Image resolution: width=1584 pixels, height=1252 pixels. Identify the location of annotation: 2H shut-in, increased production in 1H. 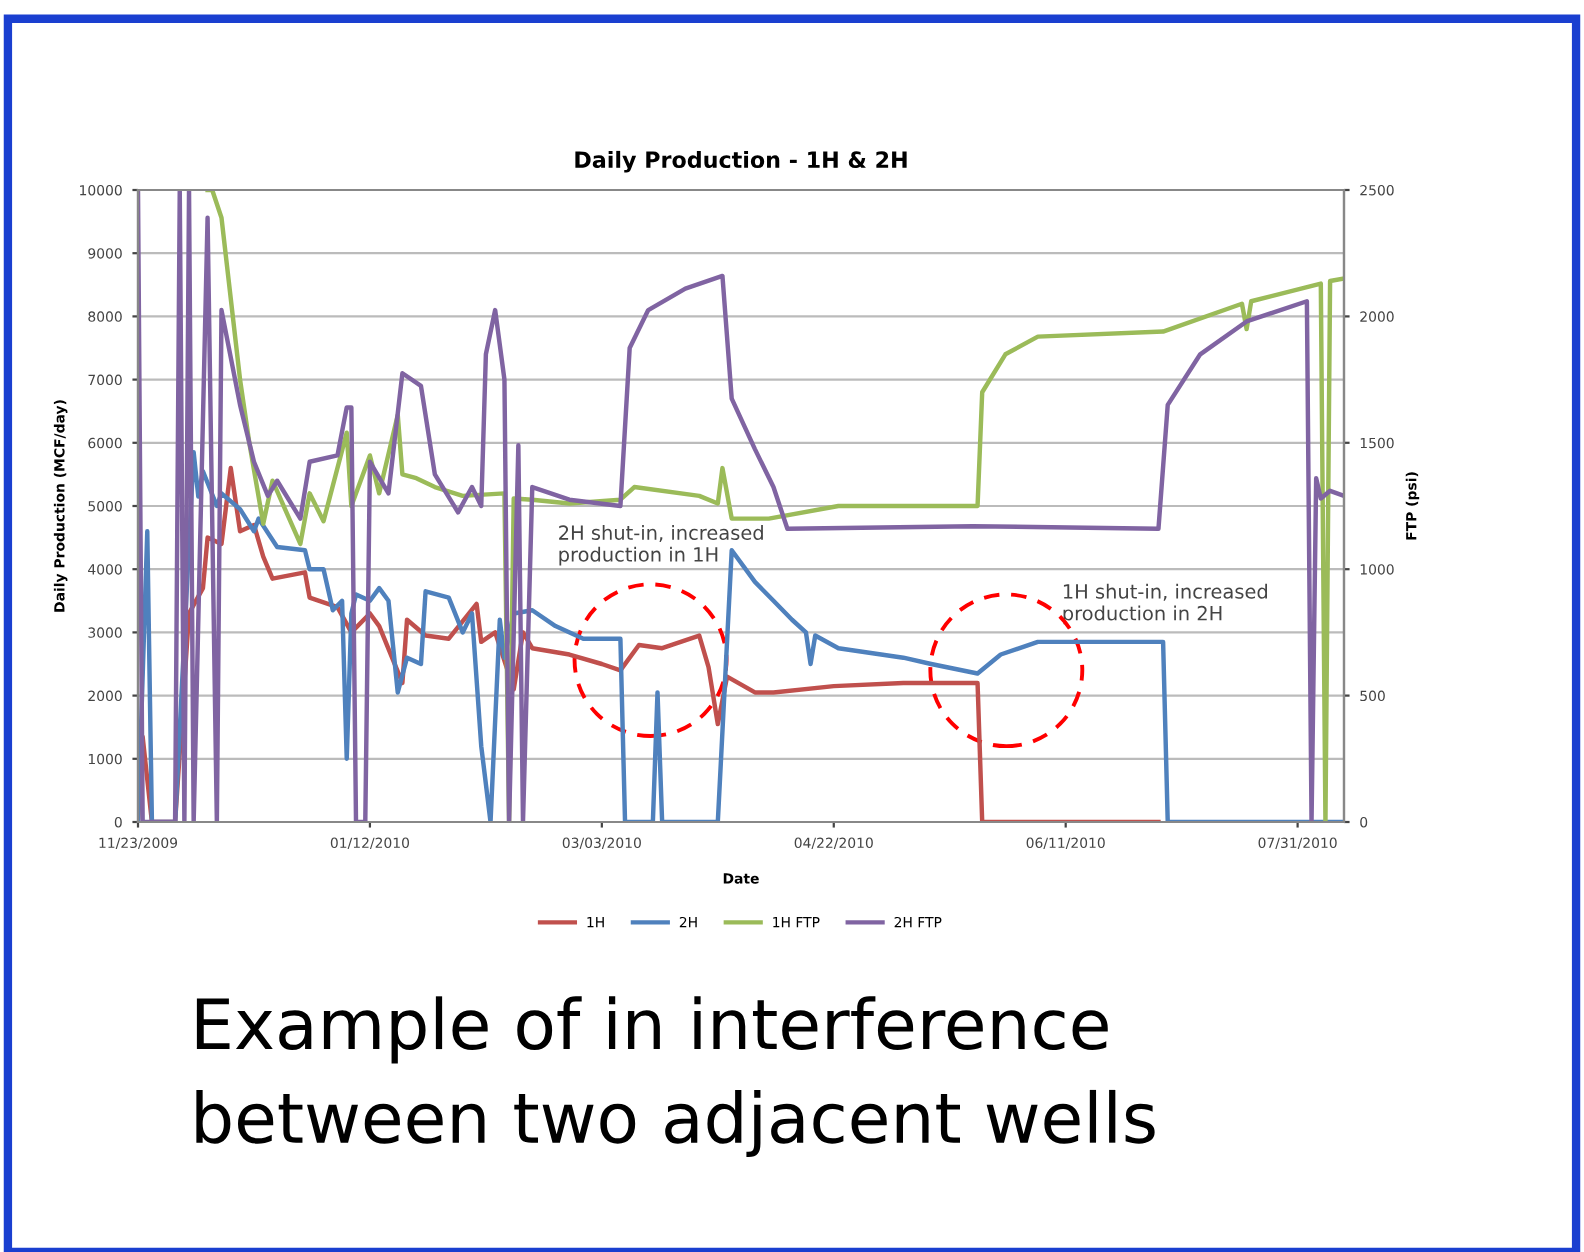
(661, 545).